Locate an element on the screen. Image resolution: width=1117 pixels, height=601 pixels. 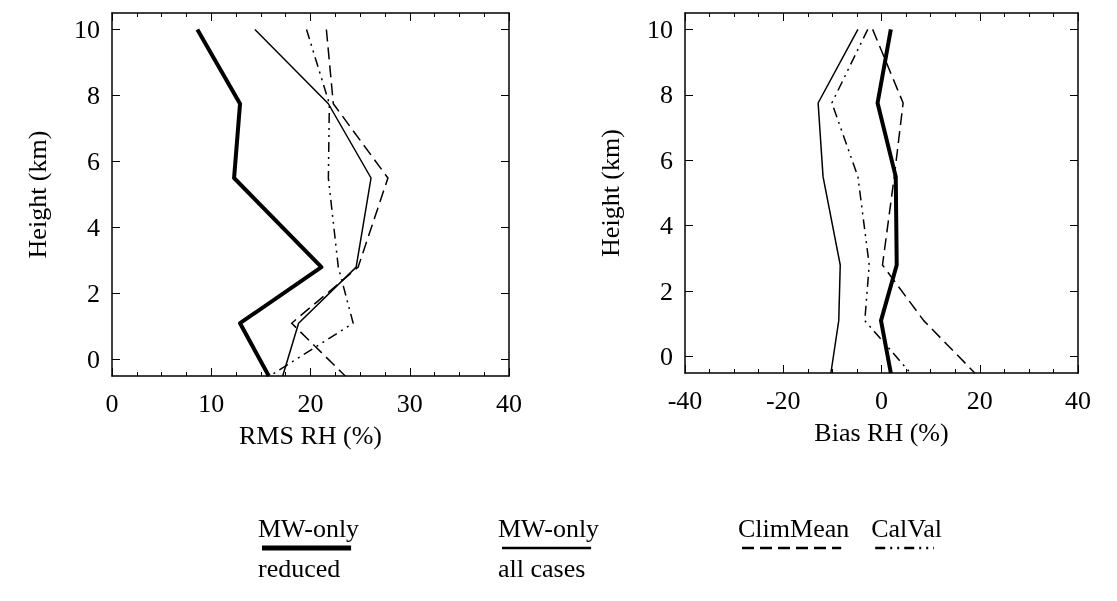
x-axis-title: RMS RH (%) is located at coordinates (310, 435).